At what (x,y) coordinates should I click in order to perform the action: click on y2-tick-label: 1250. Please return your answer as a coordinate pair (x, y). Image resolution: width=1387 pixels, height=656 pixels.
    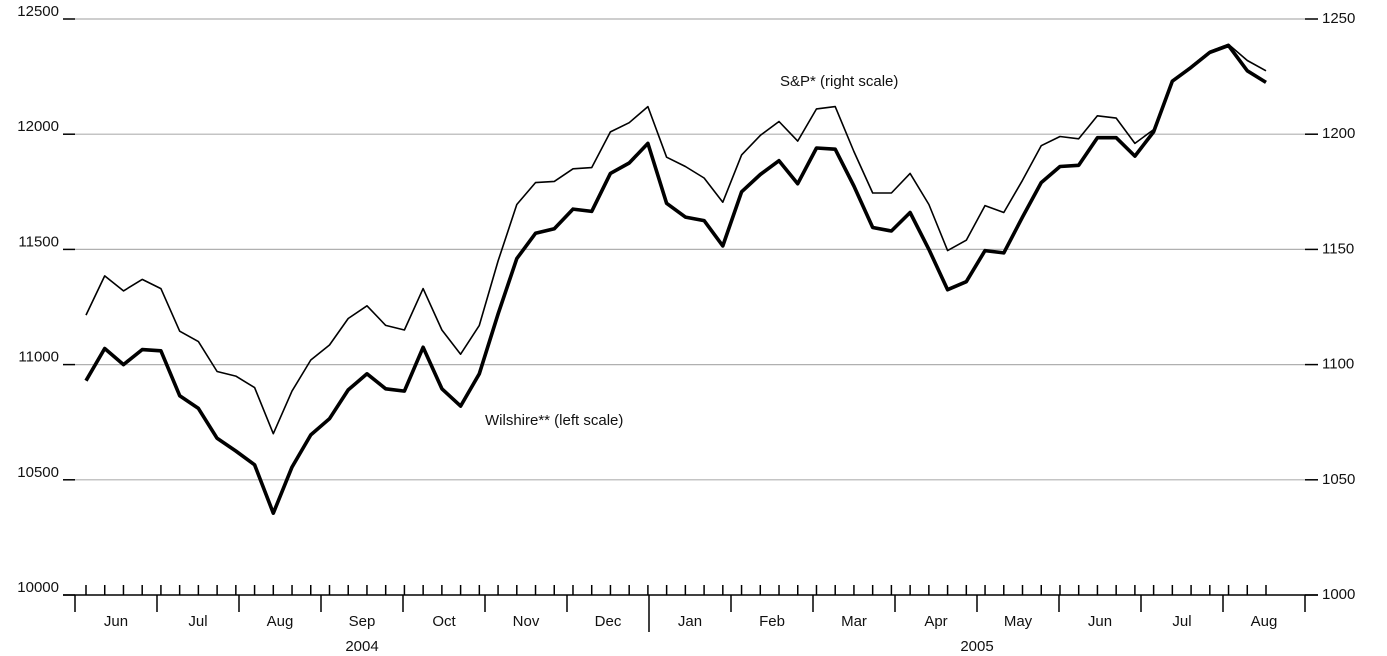
    Looking at the image, I should click on (1338, 18).